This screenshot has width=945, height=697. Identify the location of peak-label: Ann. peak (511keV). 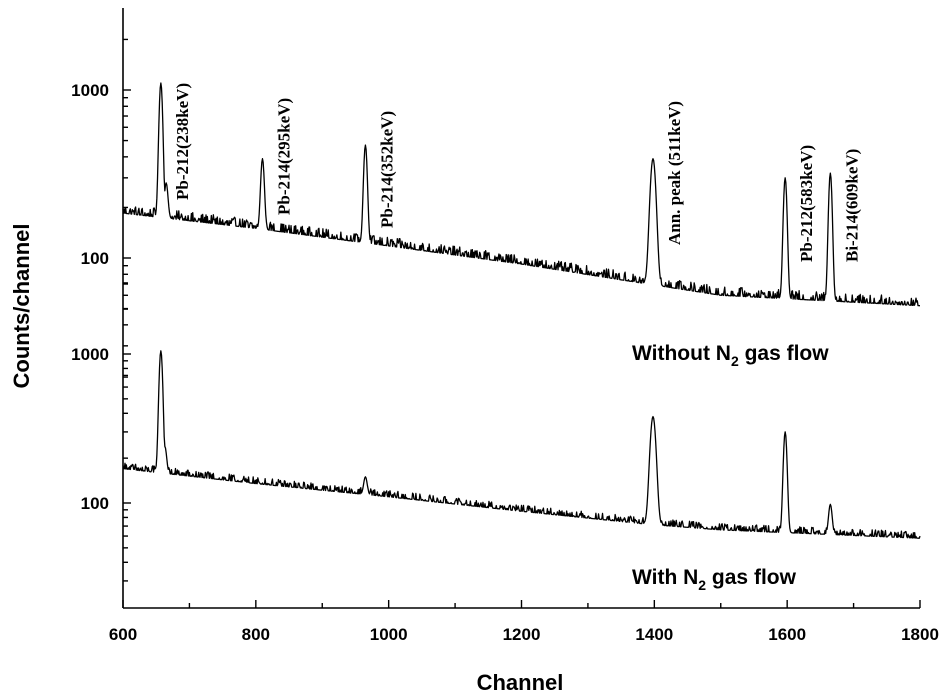
(674, 173).